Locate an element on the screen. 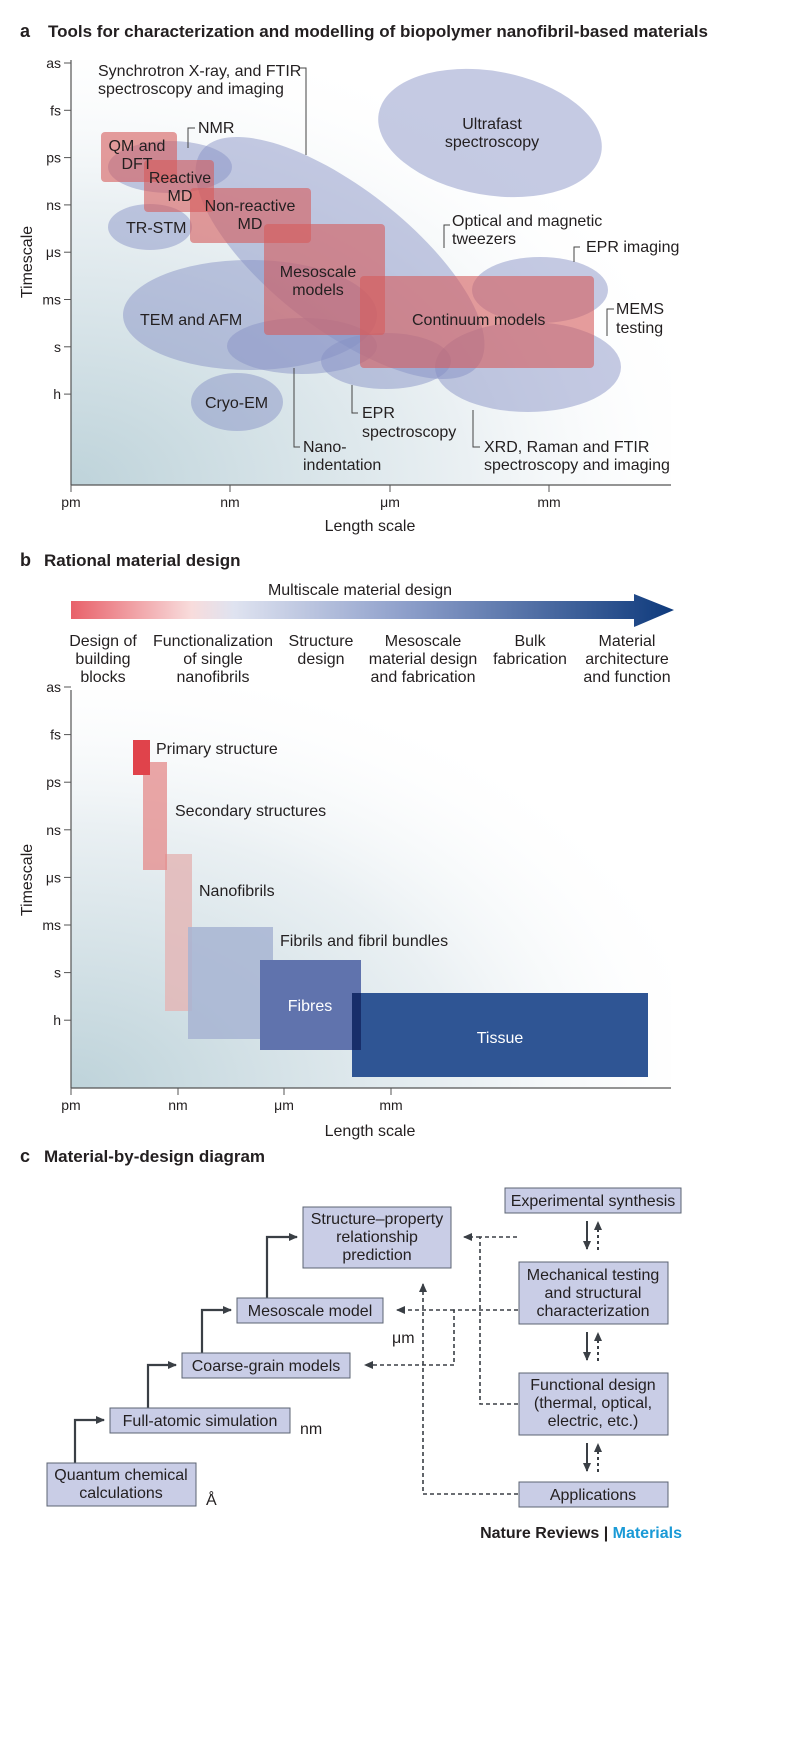 This screenshot has height=1764, width=799. text-structure-property: Structure–property relationship prediction is located at coordinates (377, 1237).